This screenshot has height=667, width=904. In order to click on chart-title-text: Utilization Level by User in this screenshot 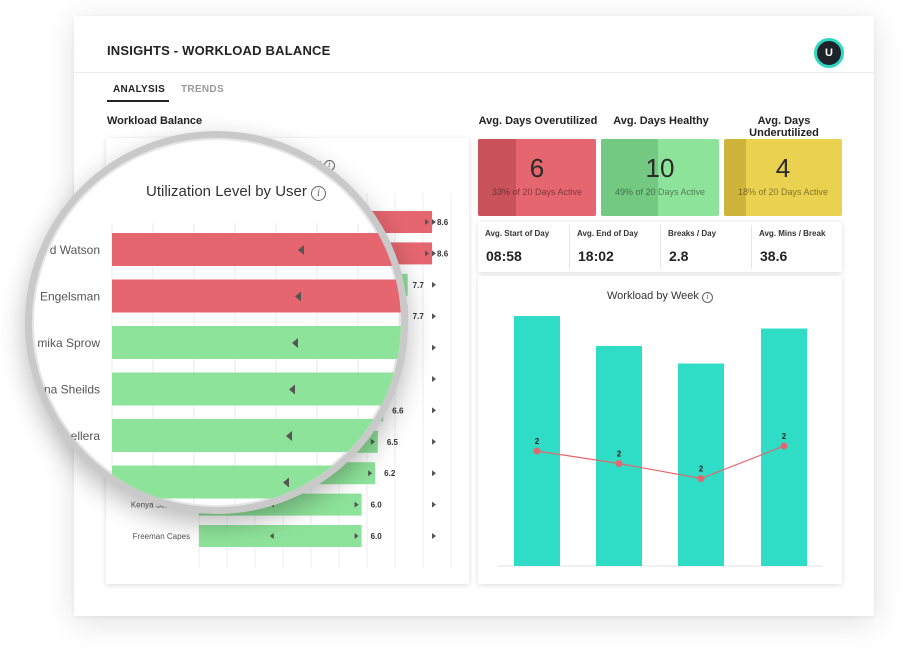, I will do `click(226, 191)`.